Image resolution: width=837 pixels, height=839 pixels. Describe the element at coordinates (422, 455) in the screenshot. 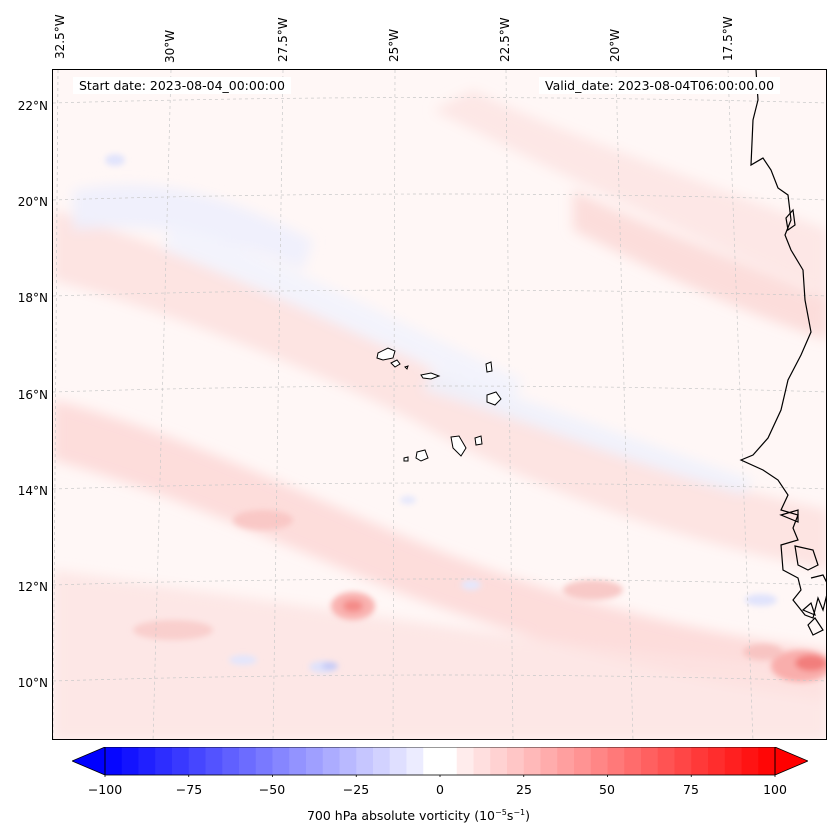

I see `island-fogo` at that location.